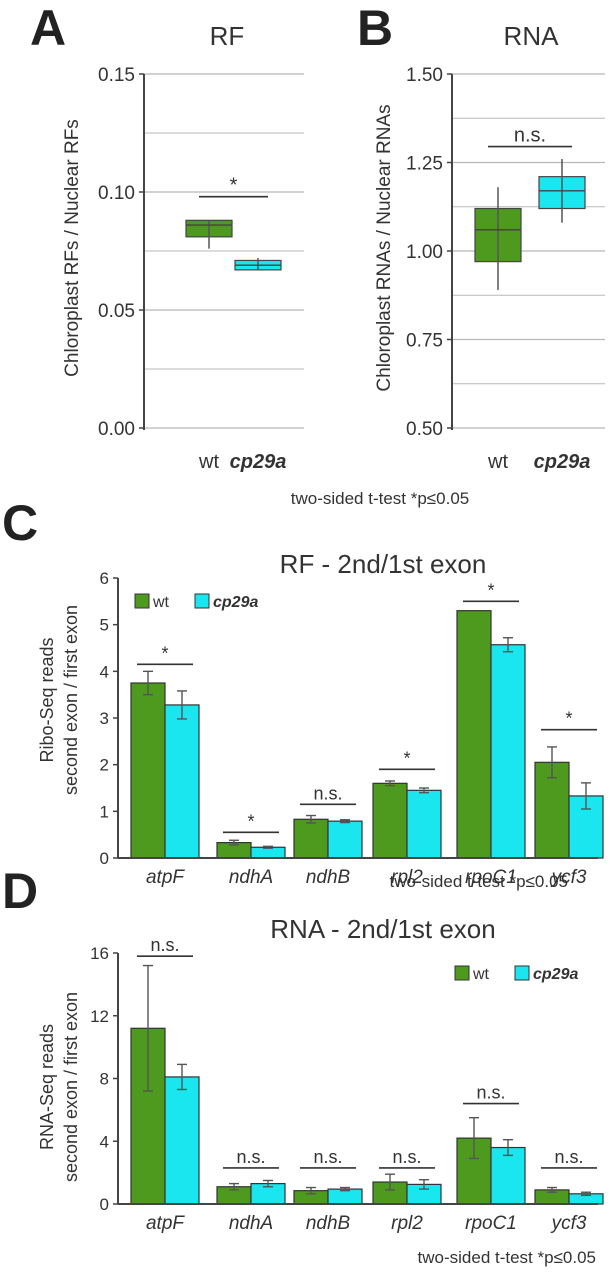  I want to click on panel-c-ytick-label: 6, so click(104, 578).